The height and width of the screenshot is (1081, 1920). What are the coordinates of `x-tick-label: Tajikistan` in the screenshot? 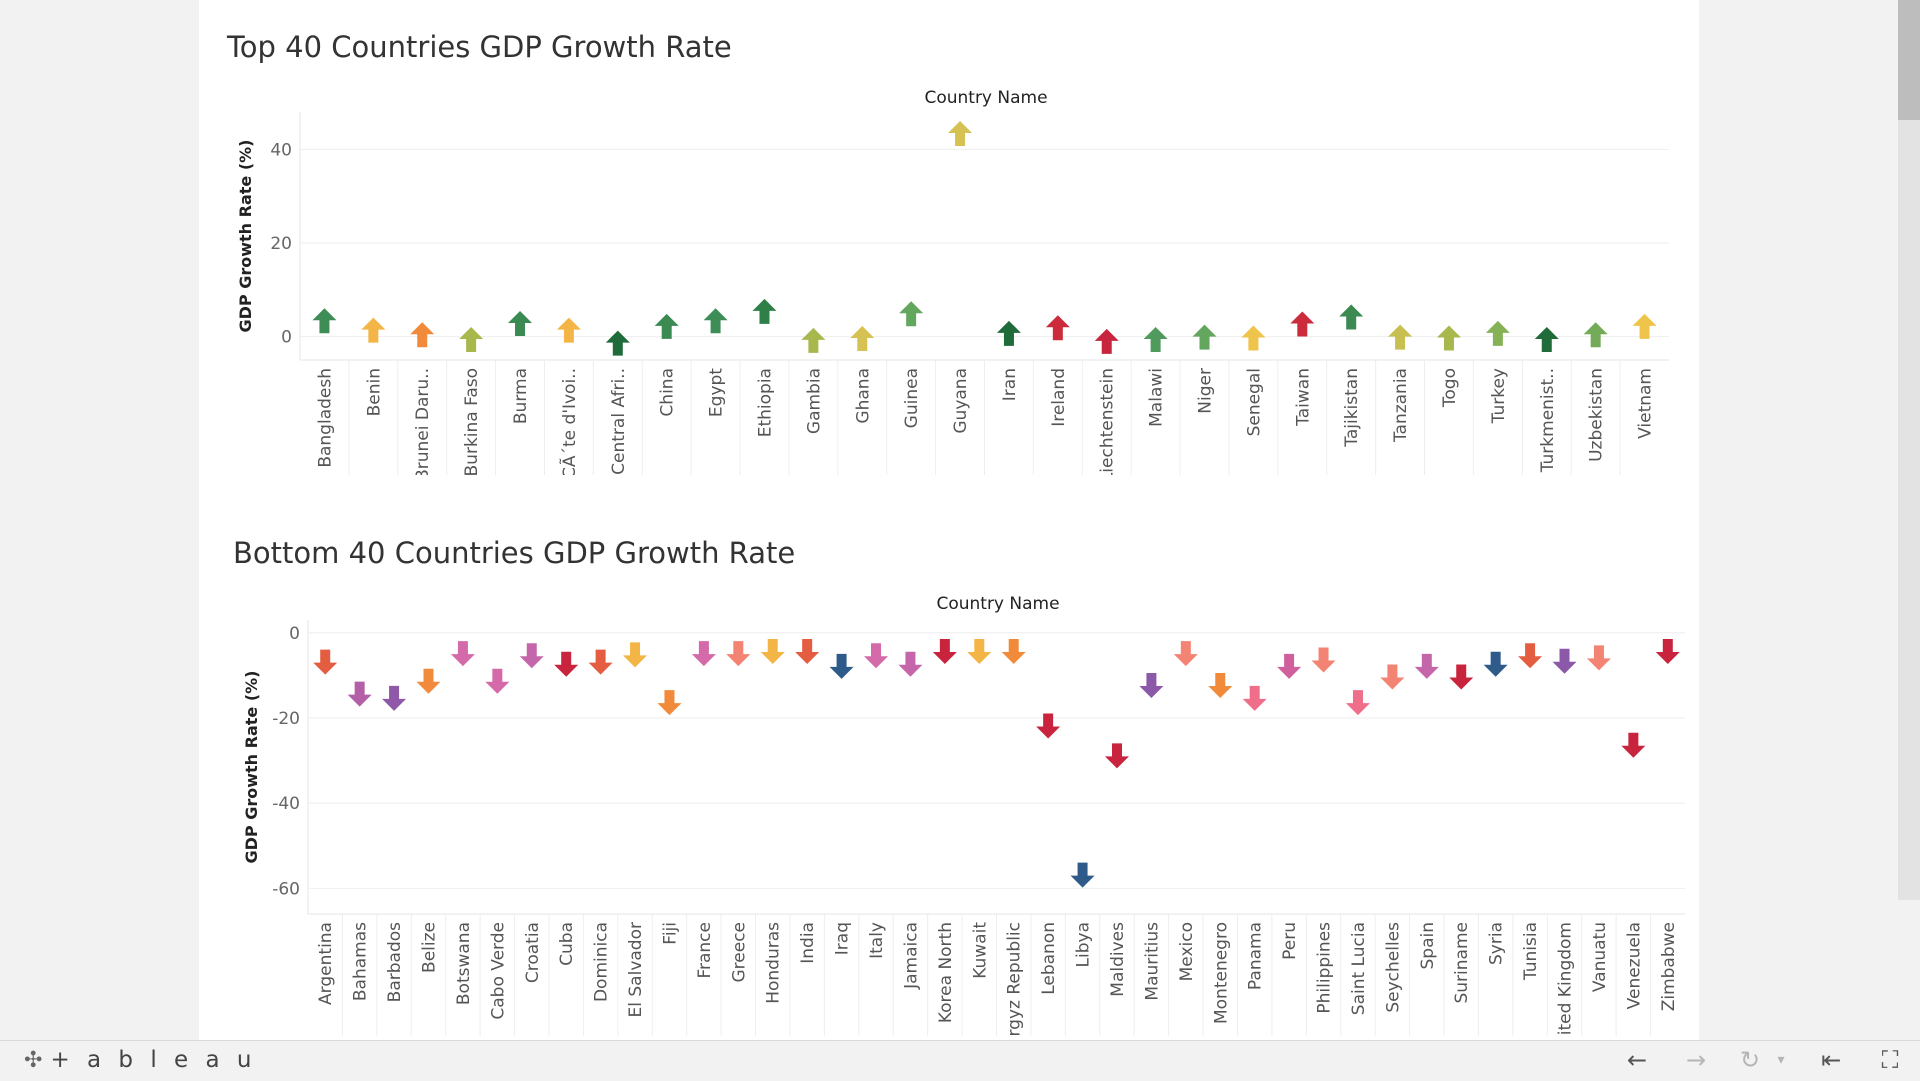 It's located at (1352, 408).